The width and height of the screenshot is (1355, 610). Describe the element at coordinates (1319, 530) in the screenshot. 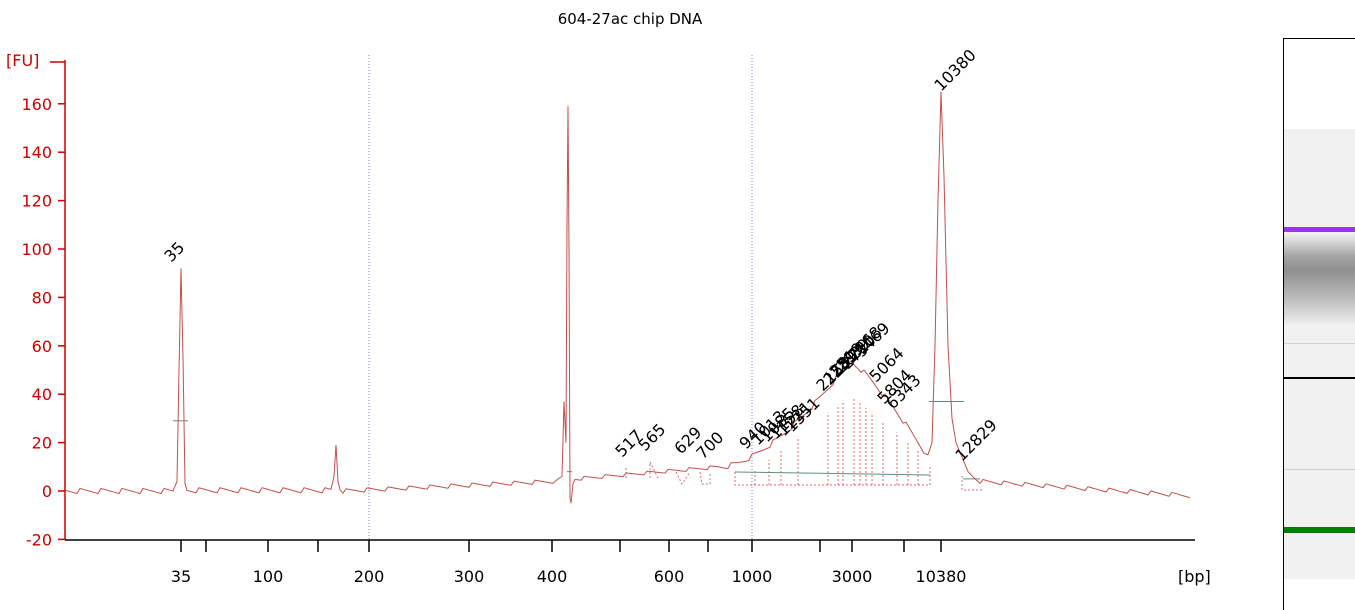

I see `gel-lower-marker-band` at that location.